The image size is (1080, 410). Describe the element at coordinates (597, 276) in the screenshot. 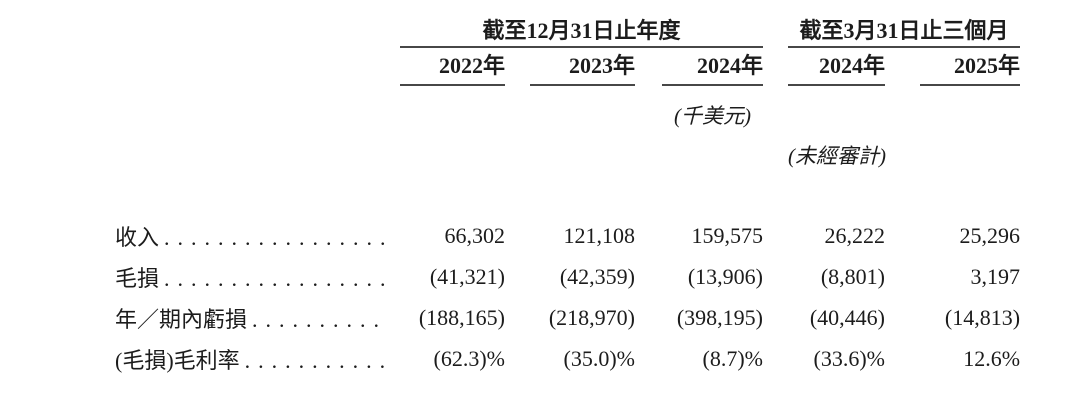

I see `value-cell: (42,359)` at that location.